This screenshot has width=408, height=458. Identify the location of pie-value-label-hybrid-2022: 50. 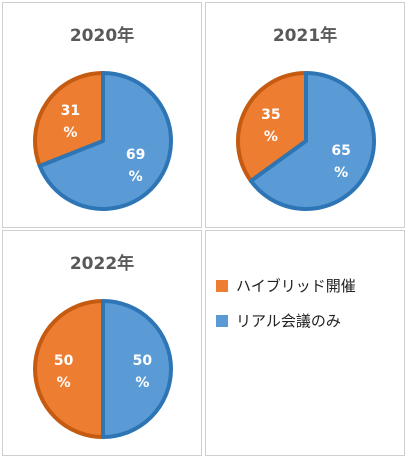
(64, 361).